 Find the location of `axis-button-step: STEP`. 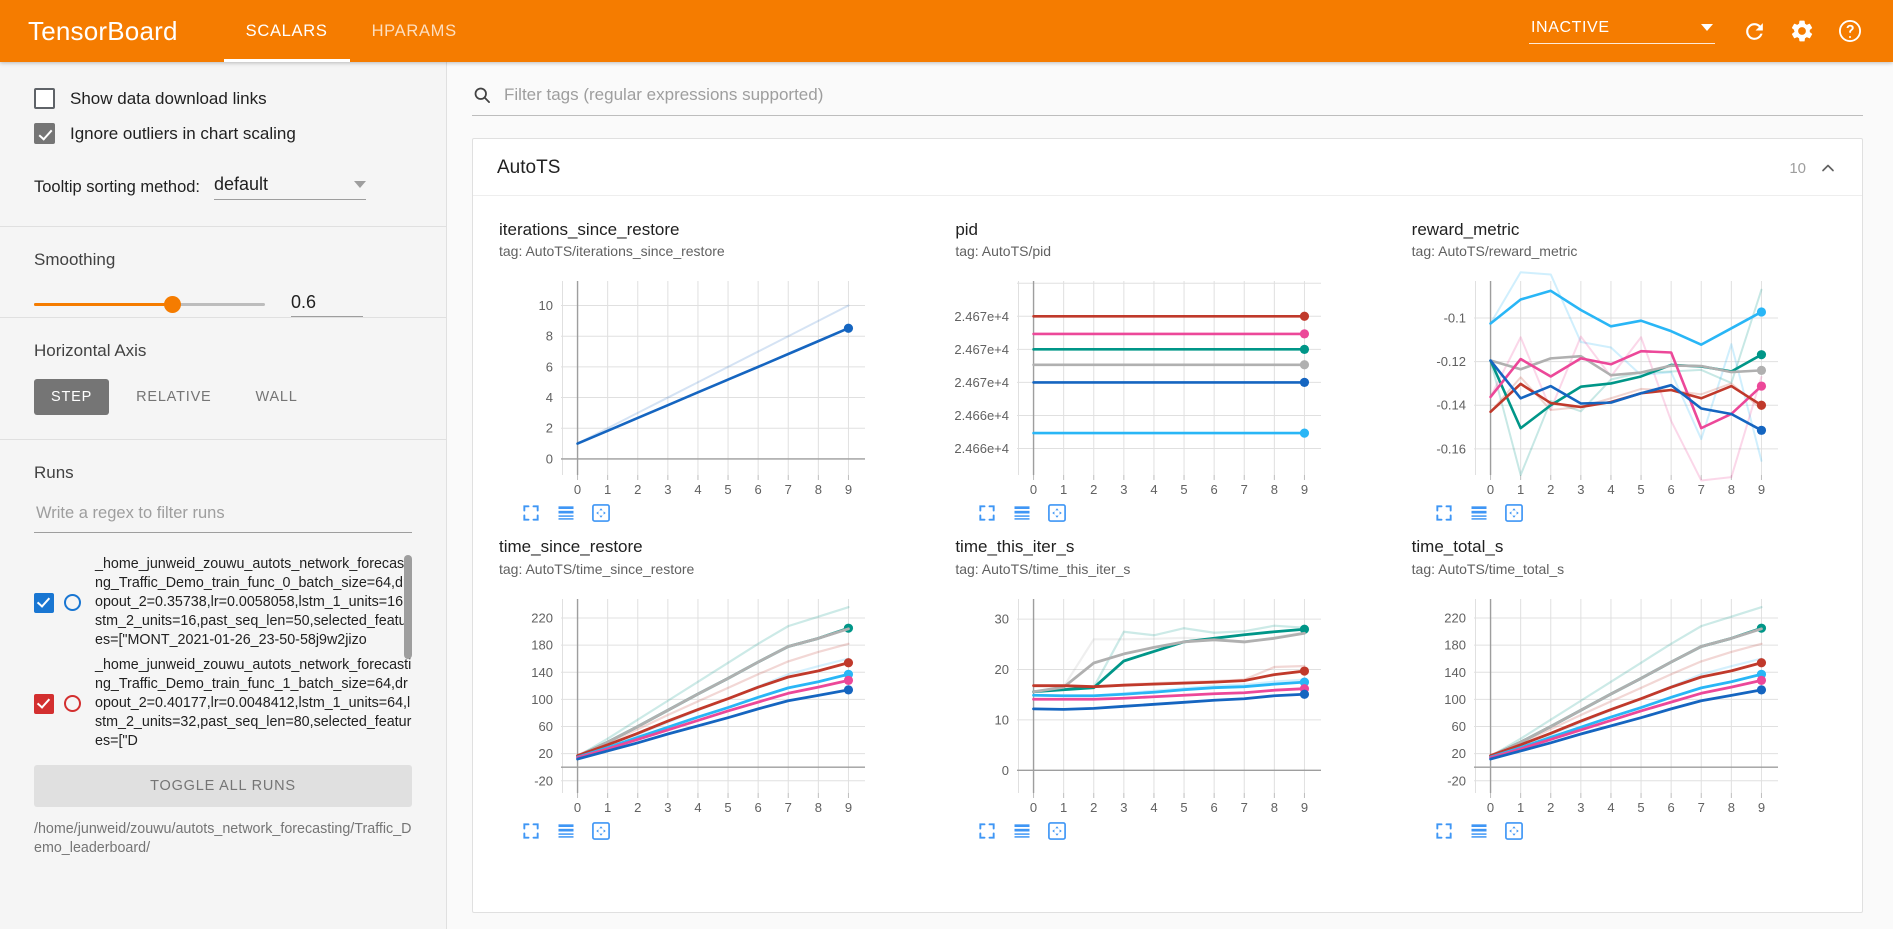

axis-button-step: STEP is located at coordinates (72, 397).